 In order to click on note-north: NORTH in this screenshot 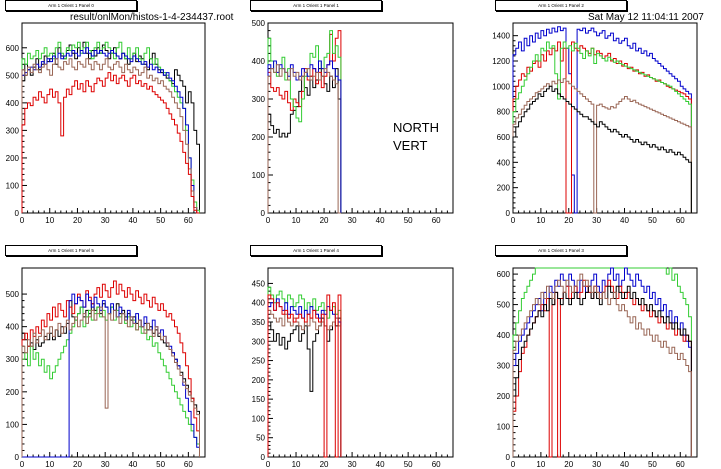, I will do `click(416, 127)`.